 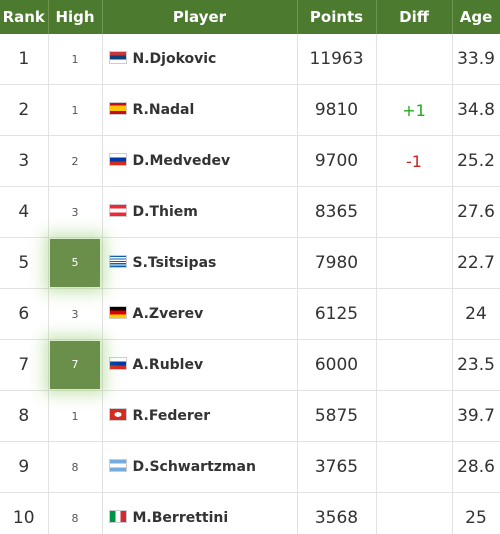 What do you see at coordinates (168, 314) in the screenshot?
I see `player-name: A.Zverev` at bounding box center [168, 314].